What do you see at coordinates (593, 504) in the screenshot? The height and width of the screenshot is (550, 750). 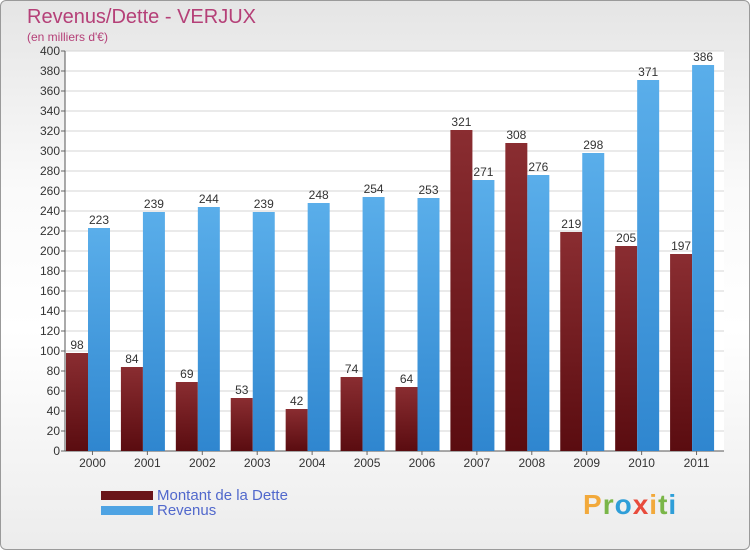 I see `logo-letter: P` at bounding box center [593, 504].